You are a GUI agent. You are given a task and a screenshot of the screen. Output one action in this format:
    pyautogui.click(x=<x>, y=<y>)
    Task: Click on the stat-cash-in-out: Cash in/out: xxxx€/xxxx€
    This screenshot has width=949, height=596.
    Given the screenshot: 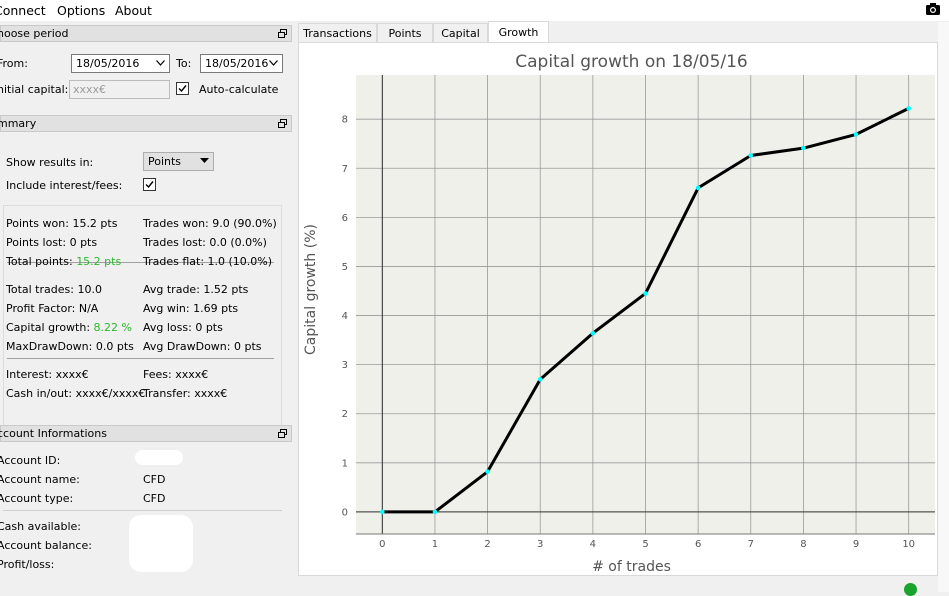 What is the action you would take?
    pyautogui.click(x=76, y=393)
    